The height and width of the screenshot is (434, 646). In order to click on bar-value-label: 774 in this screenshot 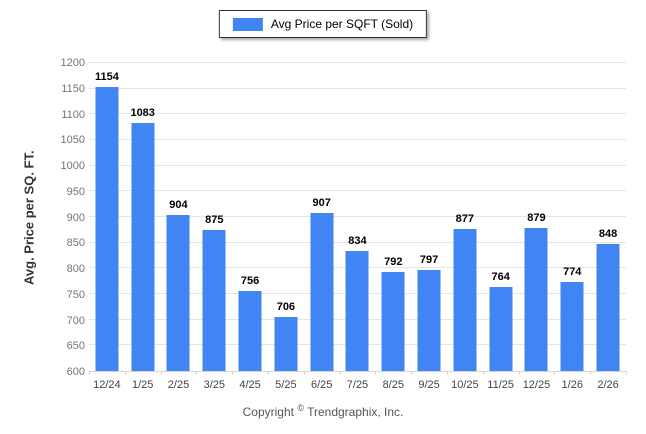, I will do `click(572, 271)`.